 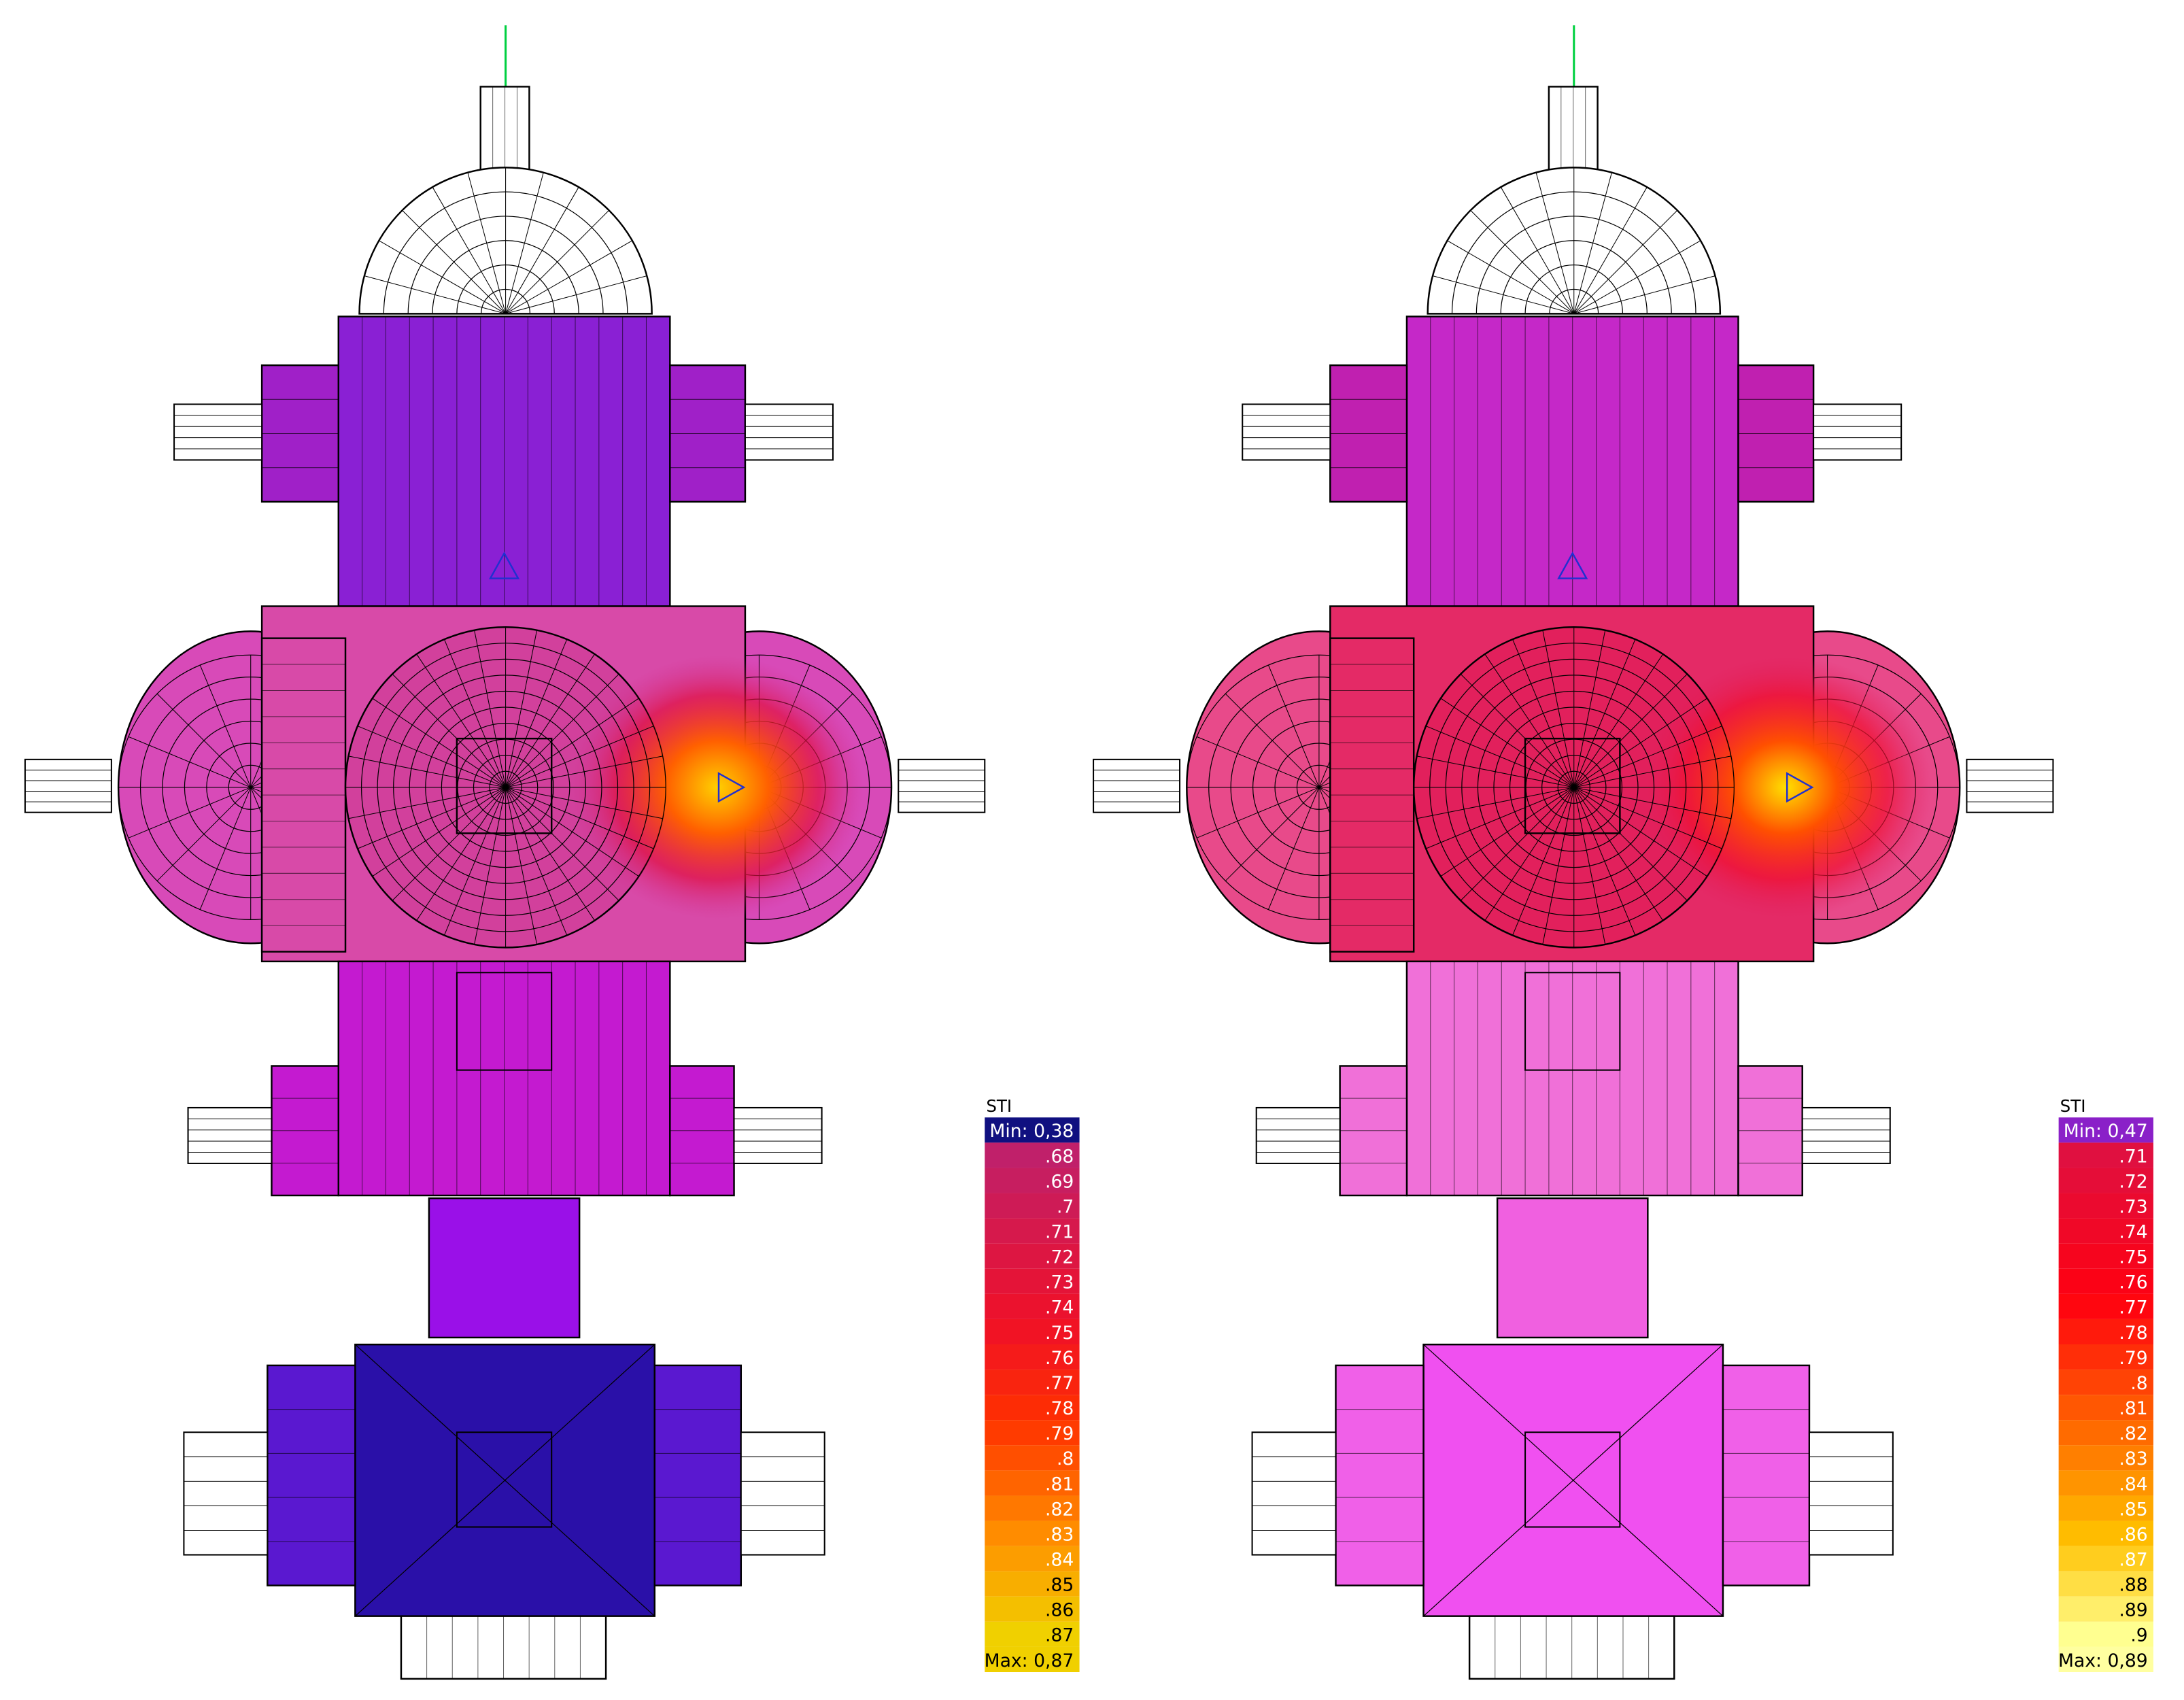 What do you see at coordinates (1059, 1334) in the screenshot?
I see `legend-label: .75` at bounding box center [1059, 1334].